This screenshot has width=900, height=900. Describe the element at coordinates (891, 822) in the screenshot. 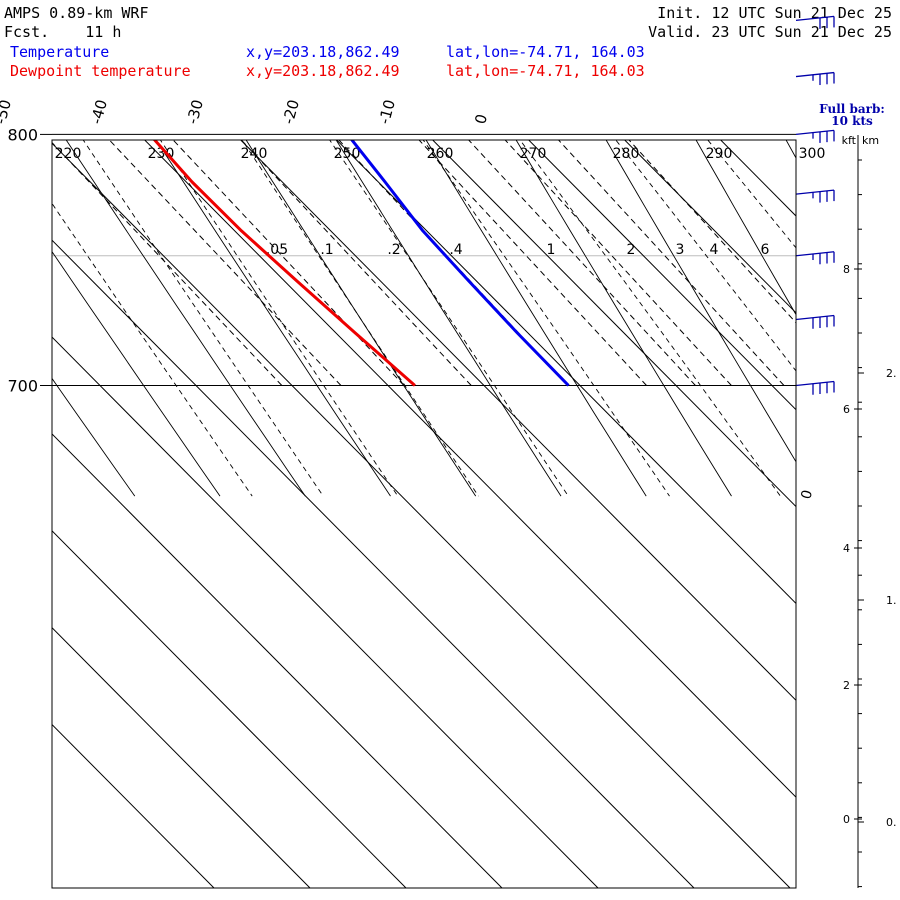

I see `height-km-label: 0.` at that location.